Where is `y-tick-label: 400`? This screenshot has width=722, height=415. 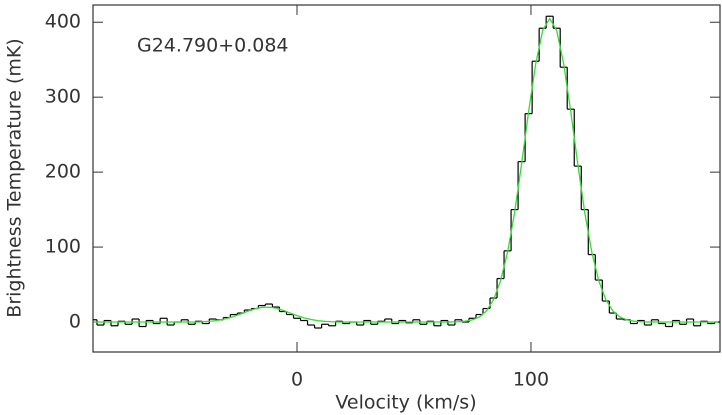 y-tick-label: 400 is located at coordinates (63, 22).